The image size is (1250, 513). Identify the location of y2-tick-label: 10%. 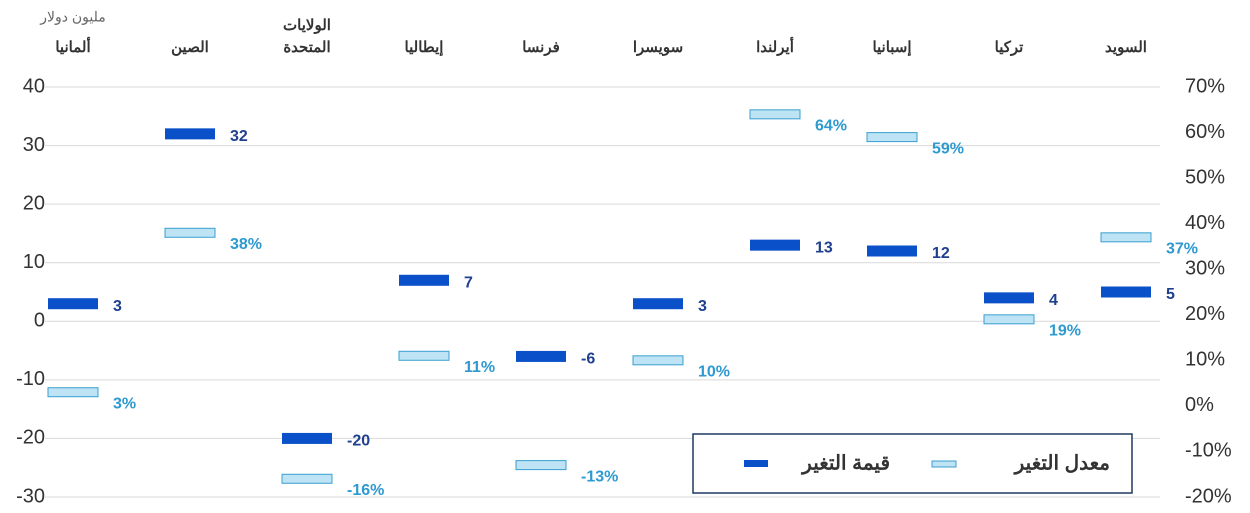
(1205, 360).